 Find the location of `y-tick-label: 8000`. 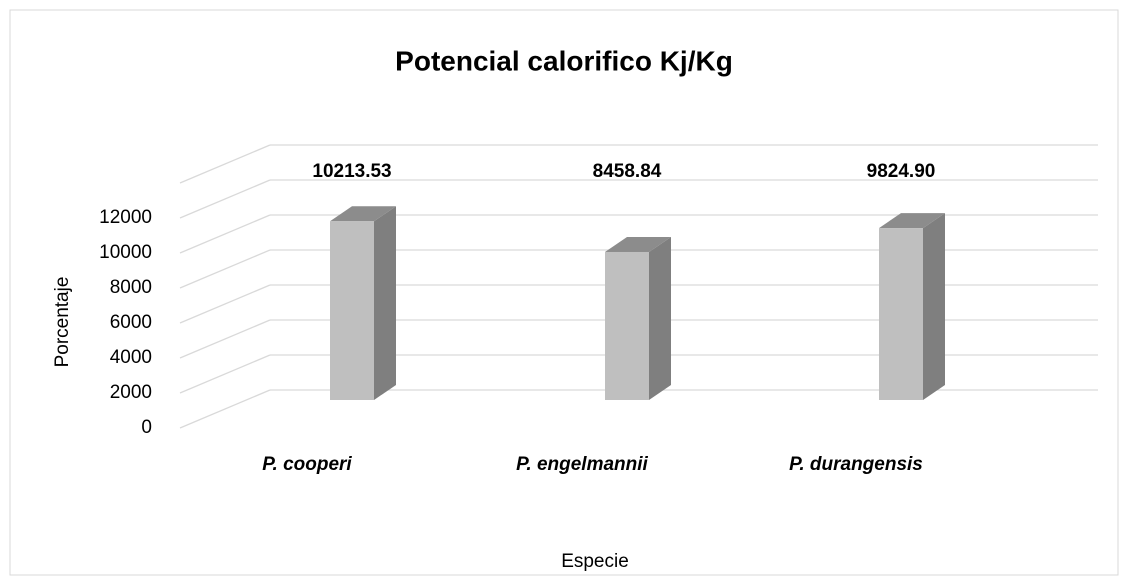

y-tick-label: 8000 is located at coordinates (131, 287).